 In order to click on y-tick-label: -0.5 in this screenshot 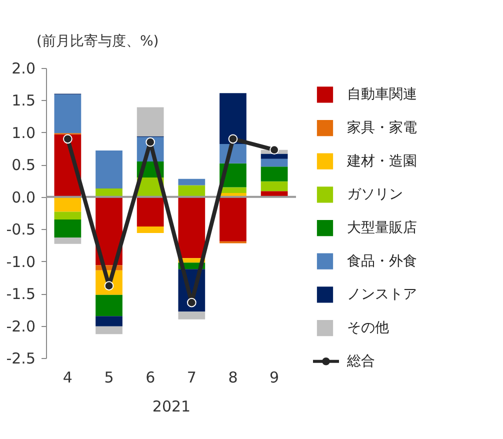, I will do `click(21, 229)`.